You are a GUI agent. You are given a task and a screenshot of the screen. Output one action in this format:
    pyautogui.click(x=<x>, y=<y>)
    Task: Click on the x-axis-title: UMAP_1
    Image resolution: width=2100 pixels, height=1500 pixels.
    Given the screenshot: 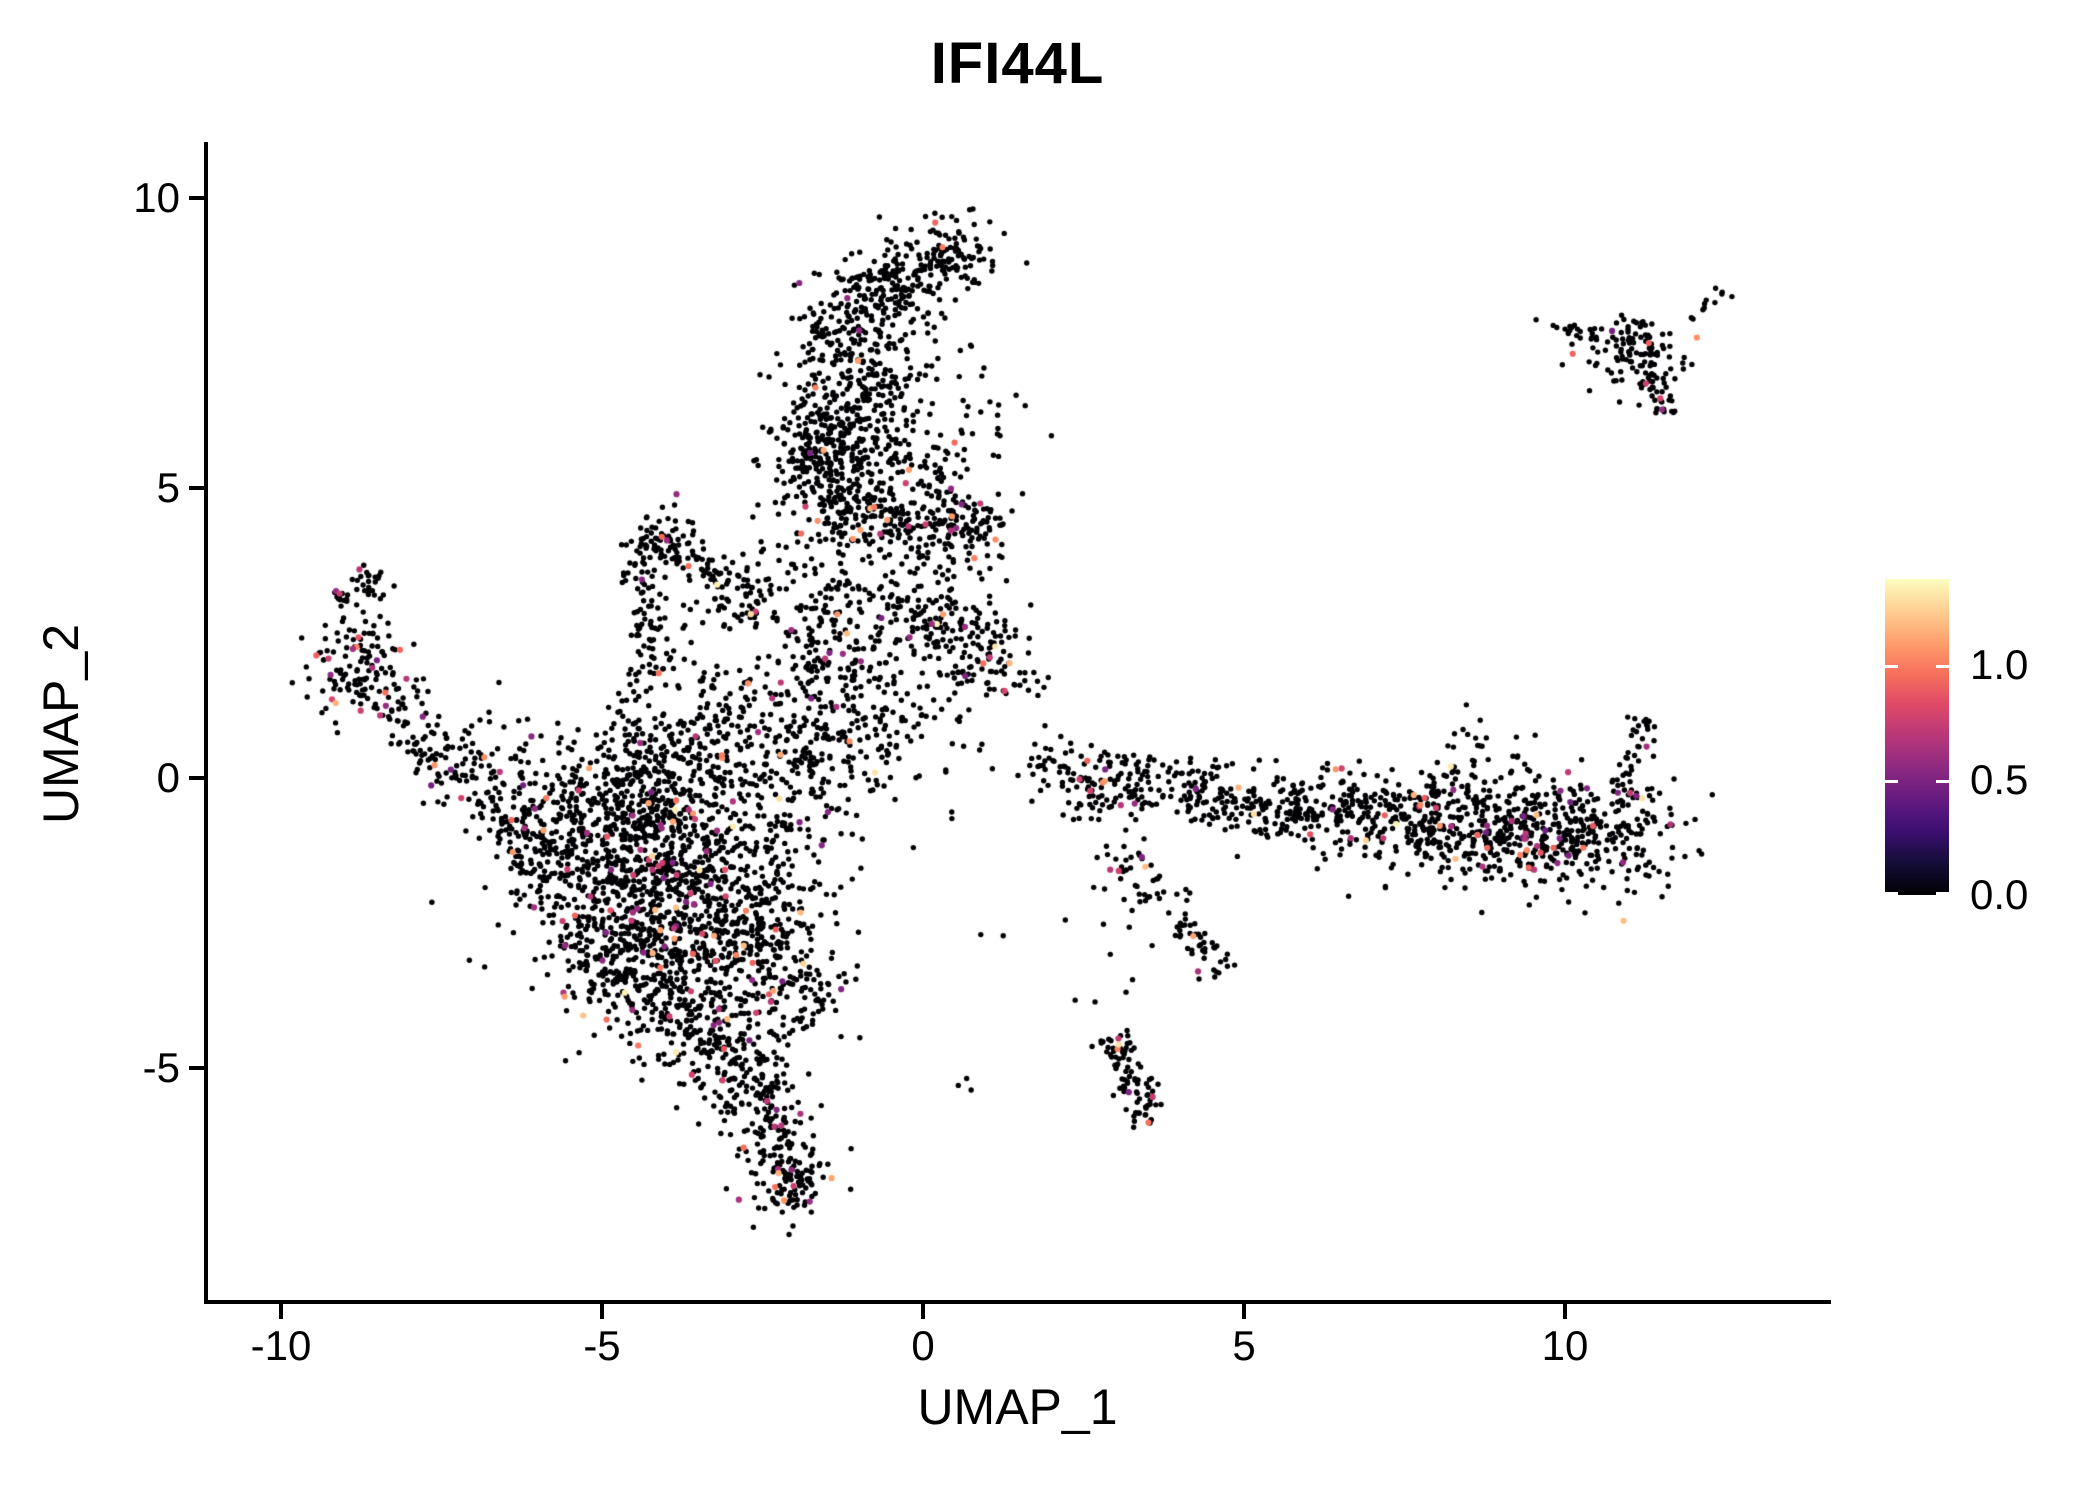 What is the action you would take?
    pyautogui.click(x=1017, y=1407)
    